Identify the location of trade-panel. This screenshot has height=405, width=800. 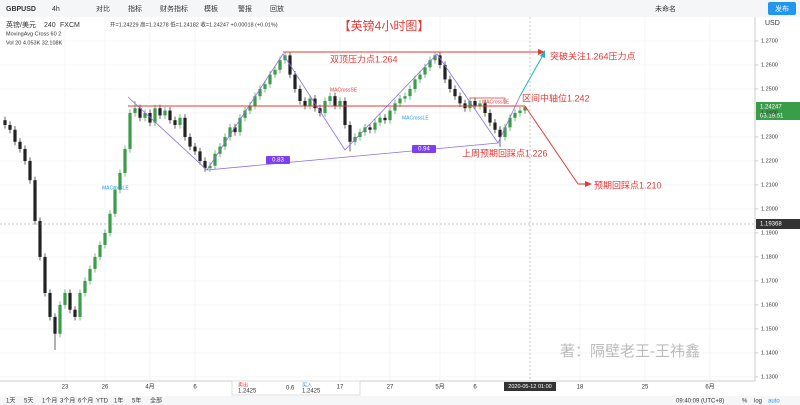
(296, 388).